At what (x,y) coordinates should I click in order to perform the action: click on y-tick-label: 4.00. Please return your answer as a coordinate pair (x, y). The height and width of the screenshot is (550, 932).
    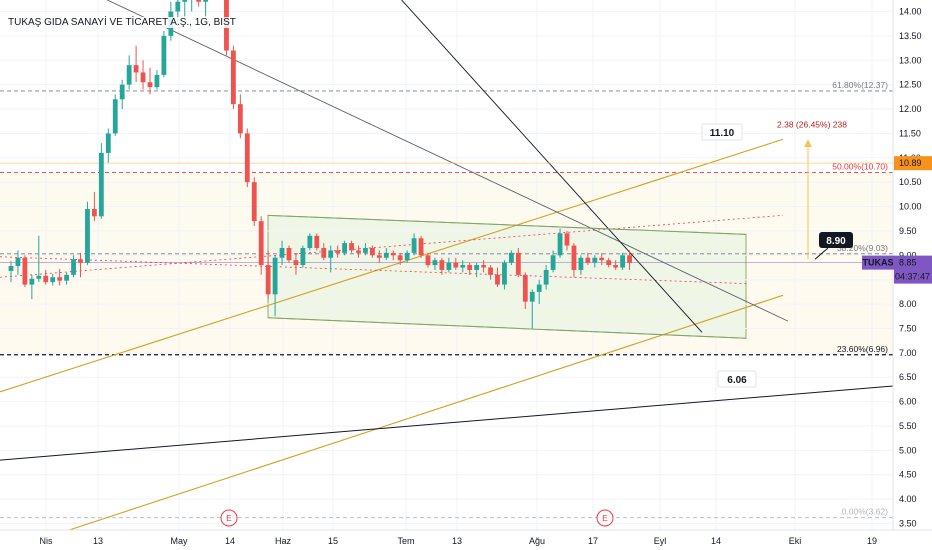
    Looking at the image, I should click on (908, 499).